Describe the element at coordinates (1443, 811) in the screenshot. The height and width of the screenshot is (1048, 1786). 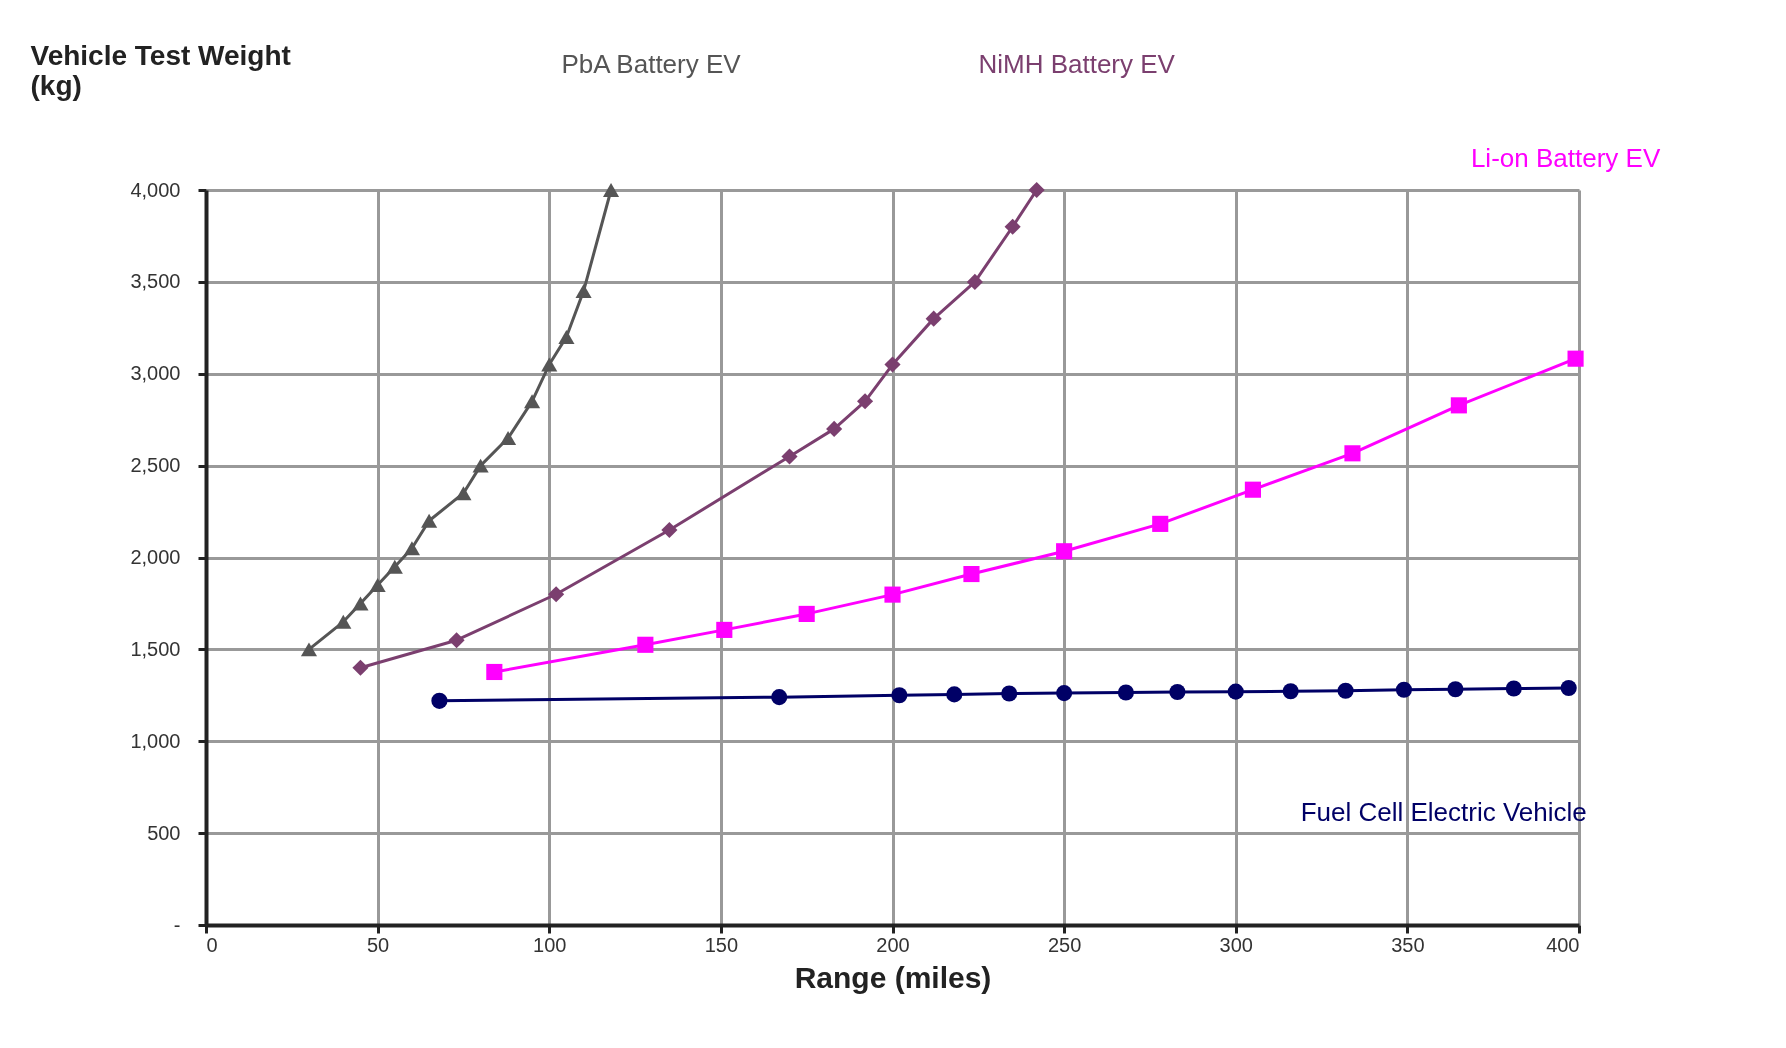
I see `text: Fuel Cell Electric Vehicle` at that location.